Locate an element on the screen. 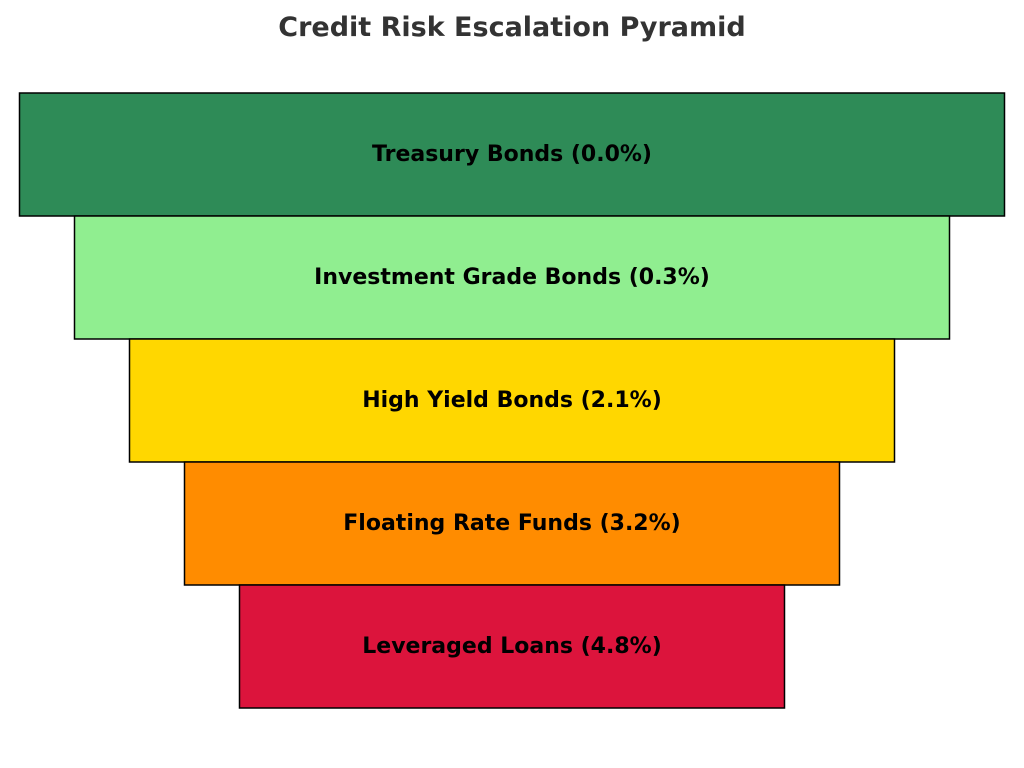  tier-label-5: Leveraged Loans (4.8%) is located at coordinates (512, 646).